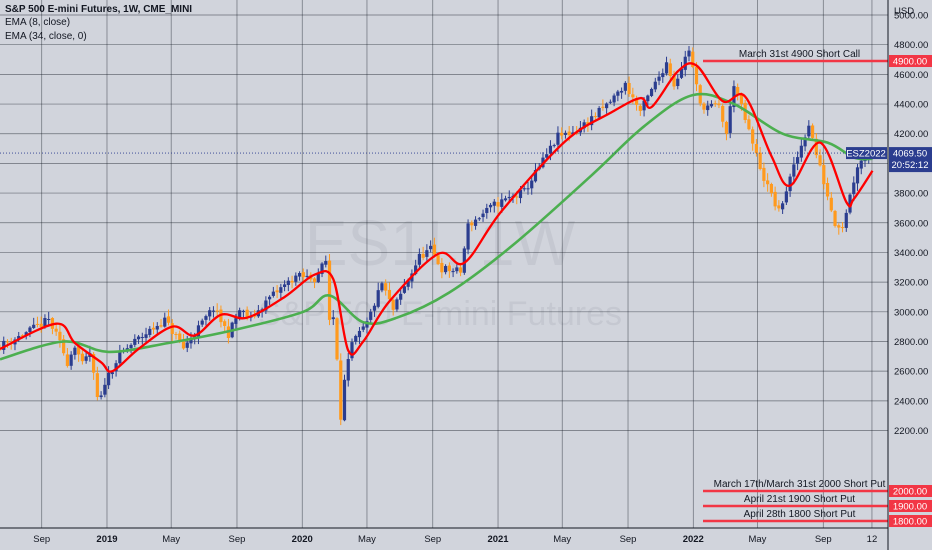  What do you see at coordinates (910, 160) in the screenshot?
I see `last-price-box` at bounding box center [910, 160].